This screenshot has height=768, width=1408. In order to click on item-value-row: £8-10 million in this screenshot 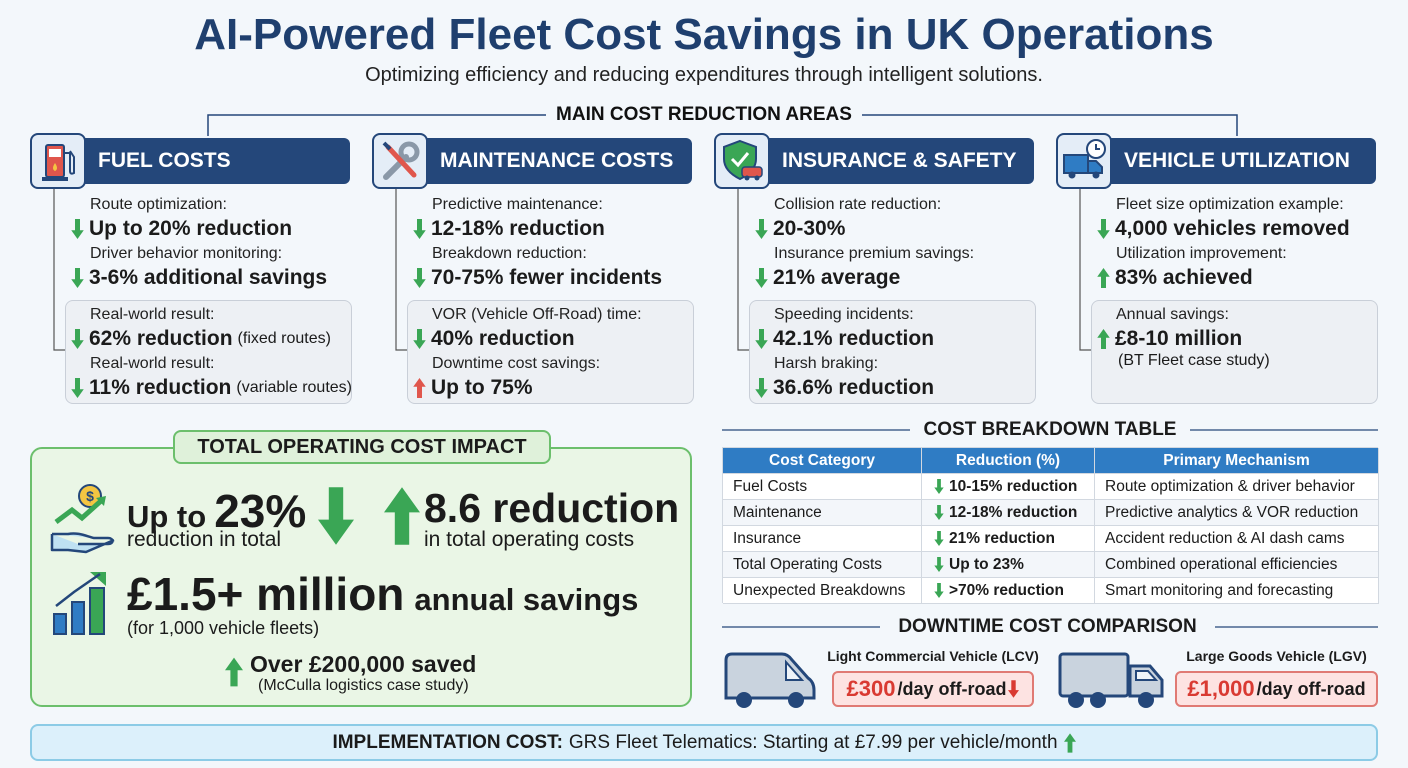, I will do `click(1169, 339)`.